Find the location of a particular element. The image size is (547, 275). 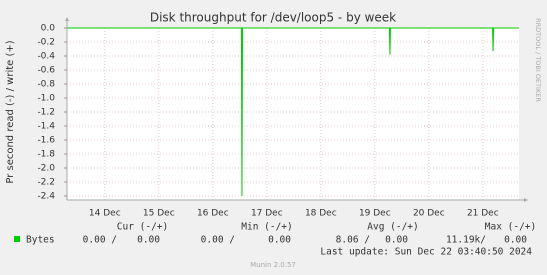

footer: Munin 2.0.57 is located at coordinates (273, 265).